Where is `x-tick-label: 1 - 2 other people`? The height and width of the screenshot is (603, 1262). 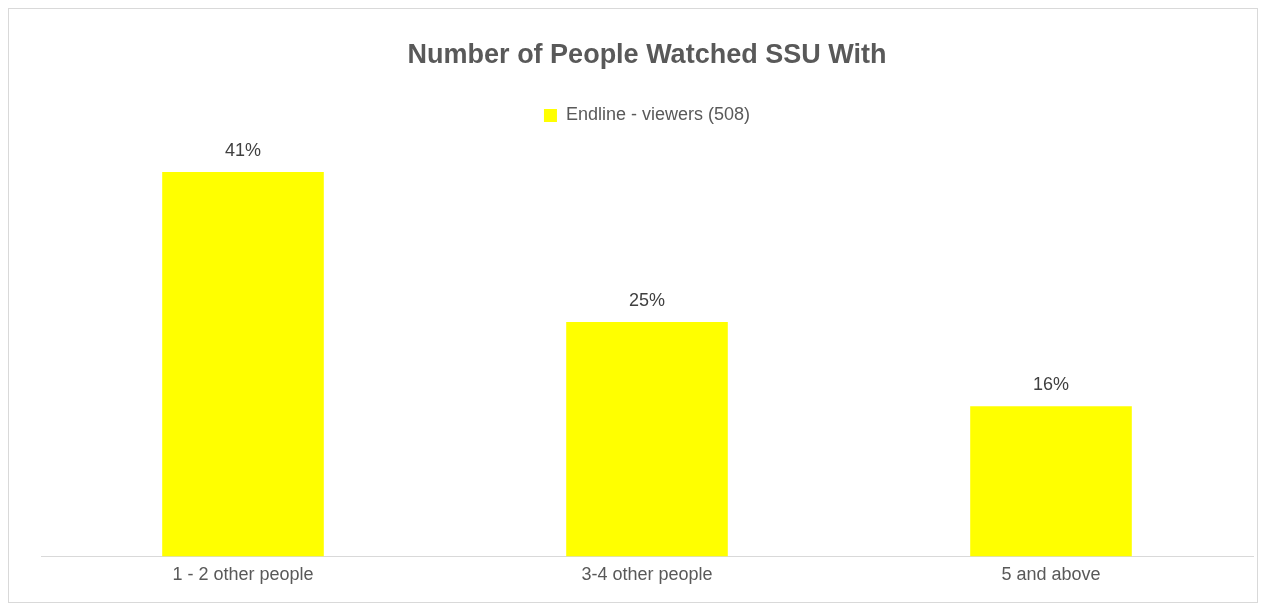
x-tick-label: 1 - 2 other people is located at coordinates (243, 574).